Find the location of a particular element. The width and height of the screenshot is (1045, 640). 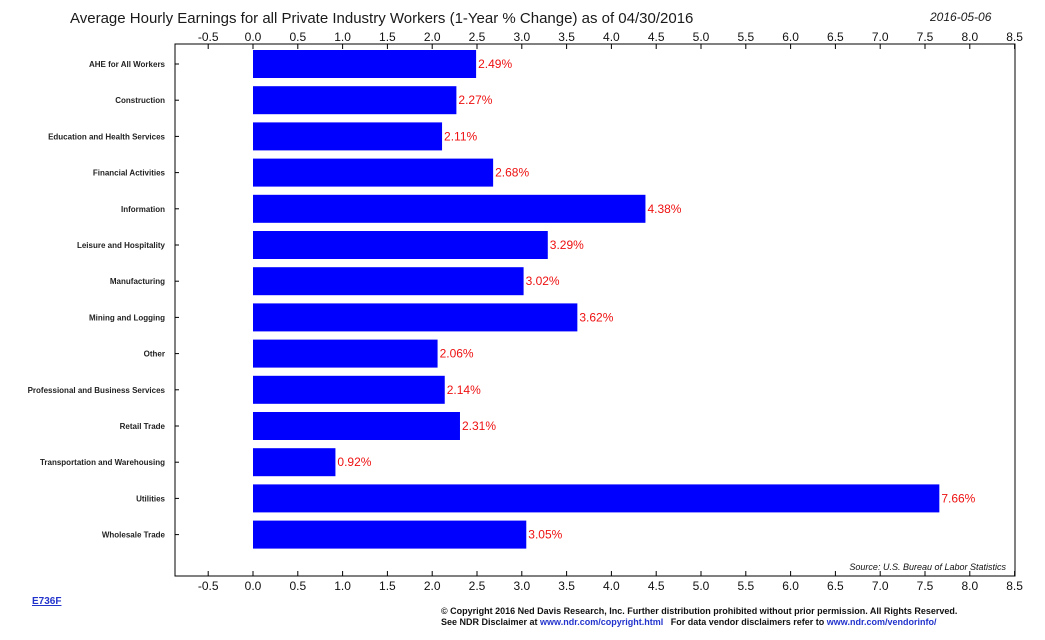

x-tick-label-bottom: 1.0 is located at coordinates (342, 586).